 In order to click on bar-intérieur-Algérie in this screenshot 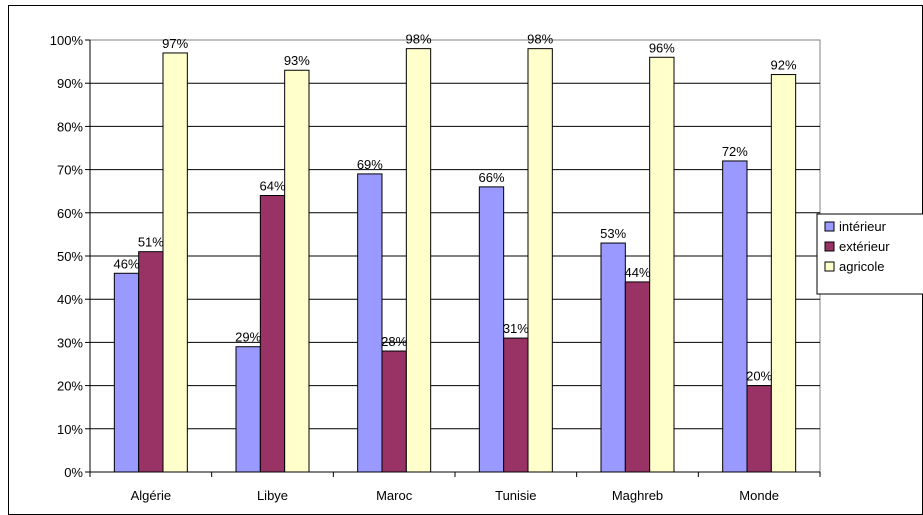, I will do `click(126, 372)`.